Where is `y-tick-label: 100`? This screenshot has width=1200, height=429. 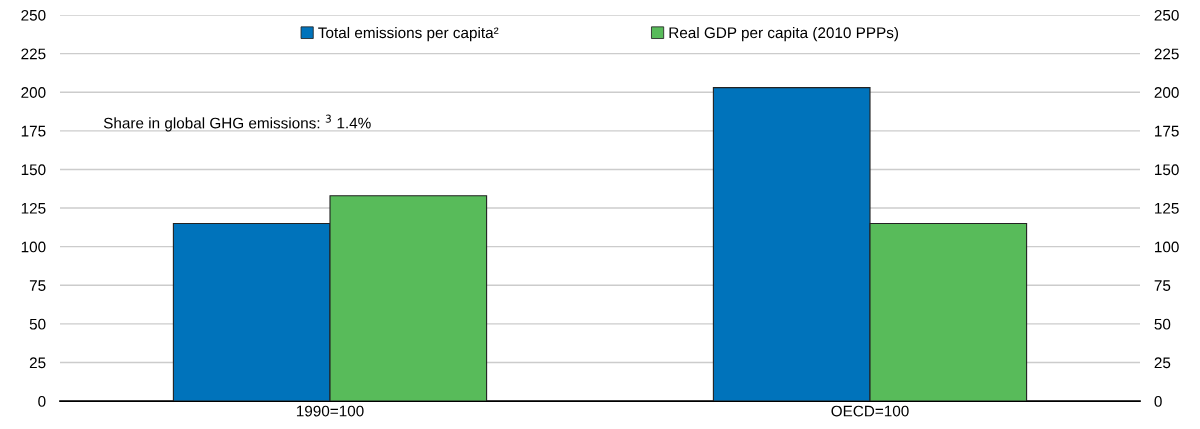
y-tick-label: 100 is located at coordinates (33, 247).